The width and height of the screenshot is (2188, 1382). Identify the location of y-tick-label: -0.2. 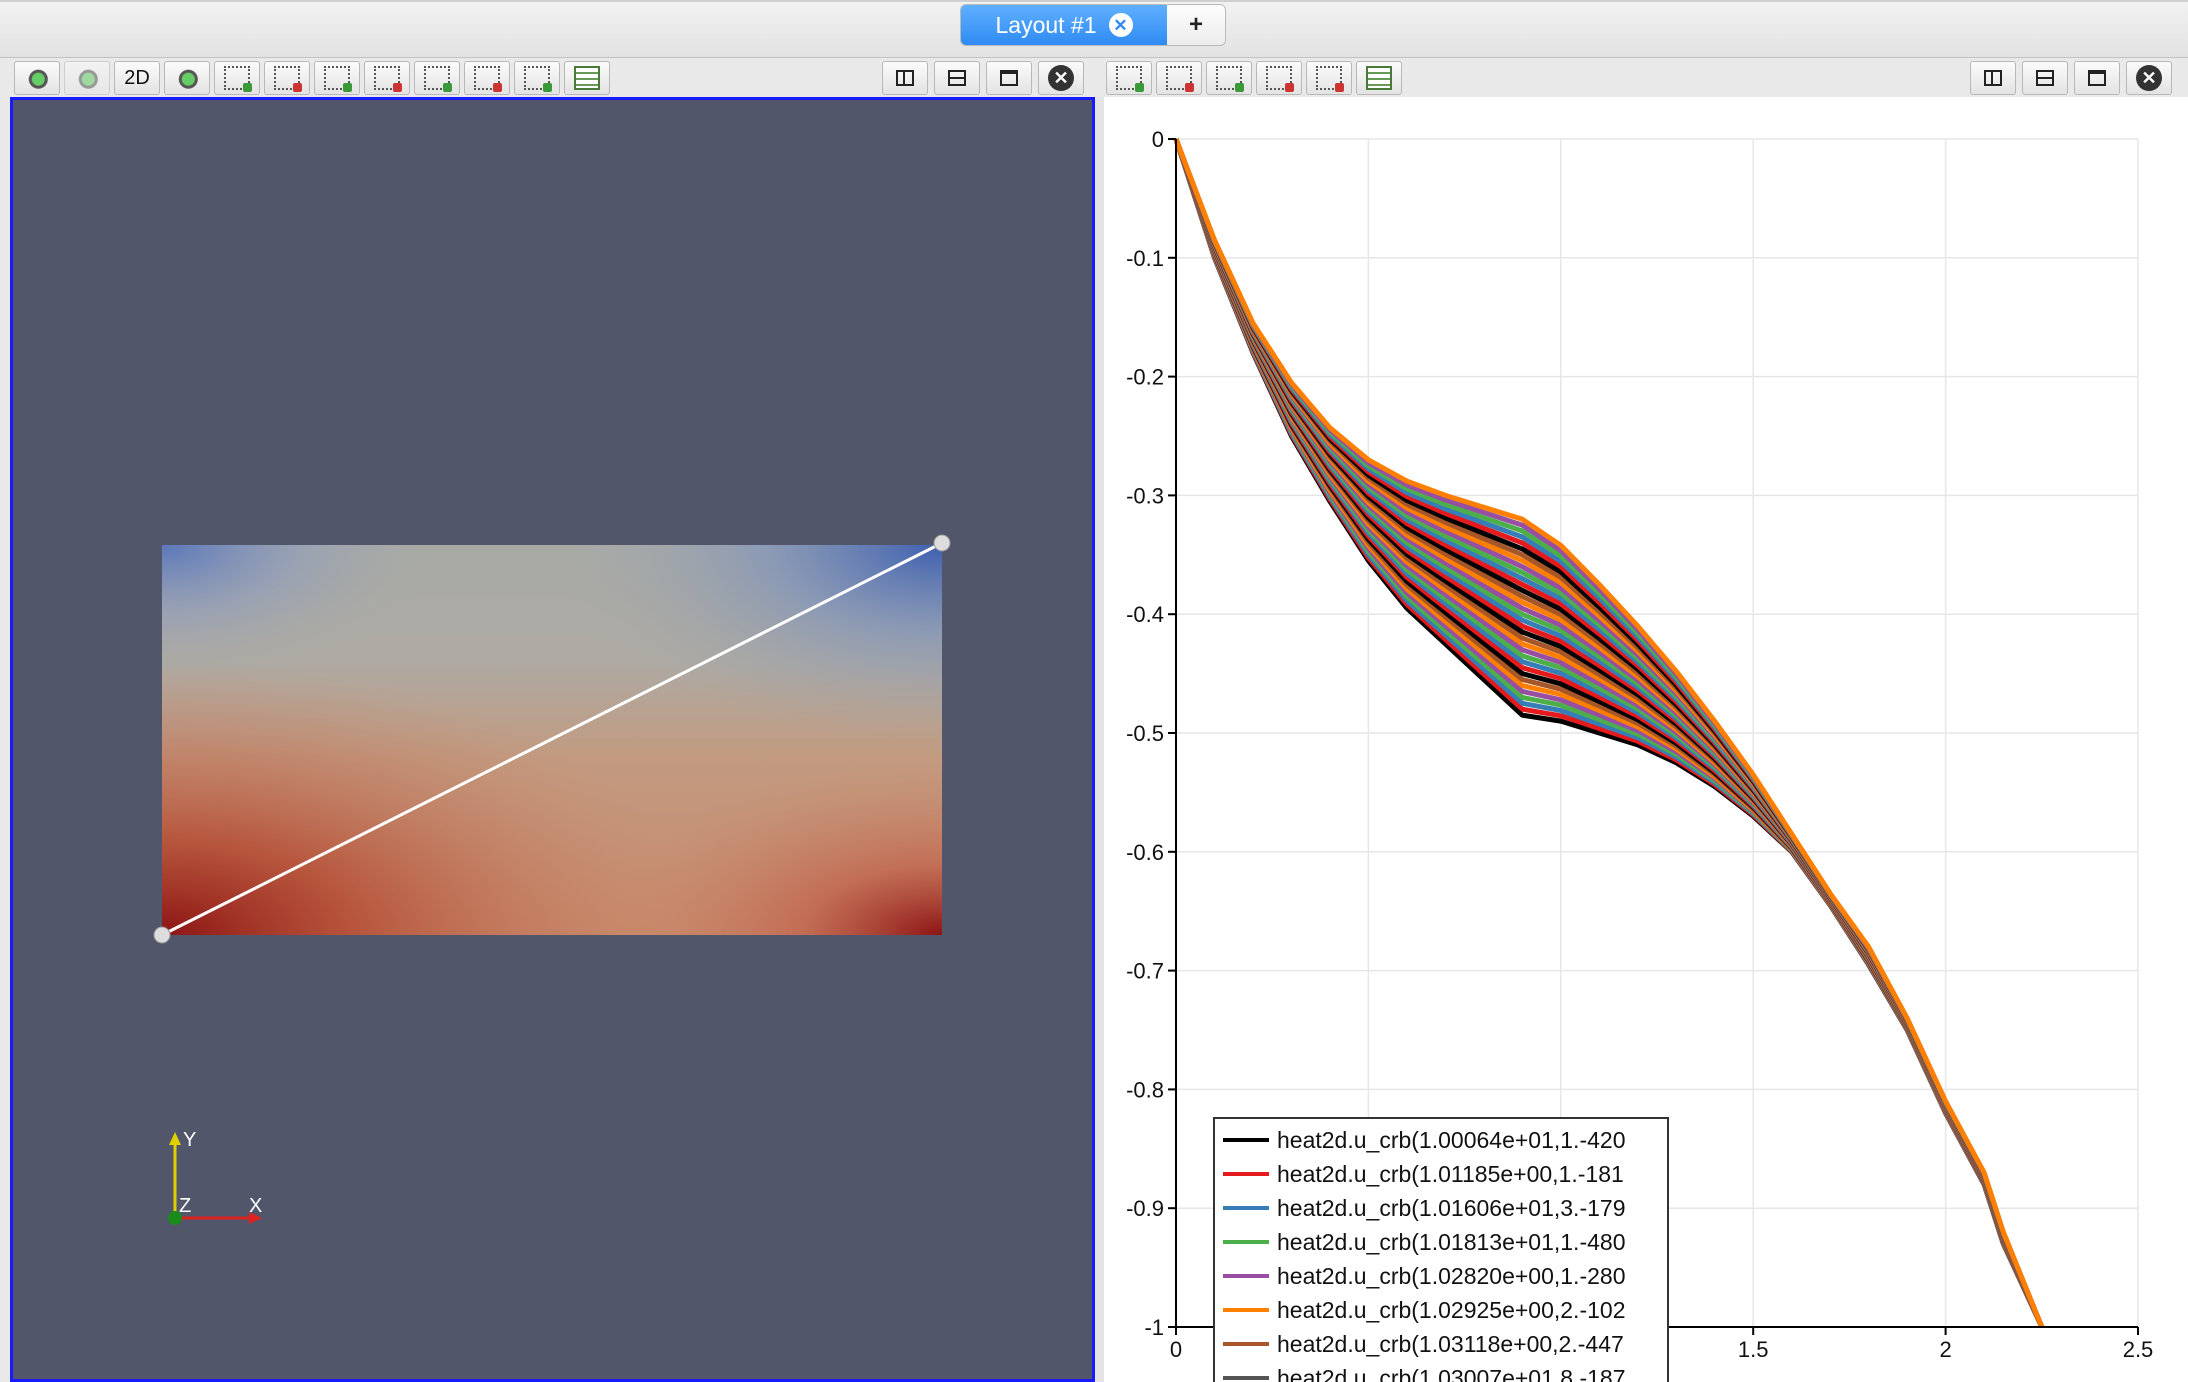
(1145, 377).